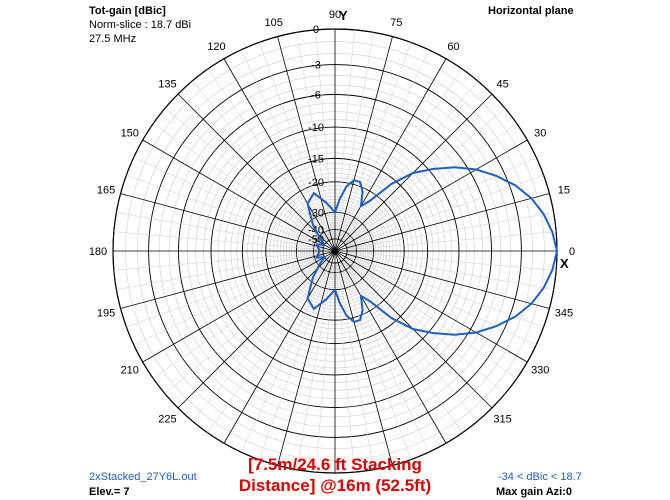  I want to click on gain-pattern-trace, so click(432, 251).